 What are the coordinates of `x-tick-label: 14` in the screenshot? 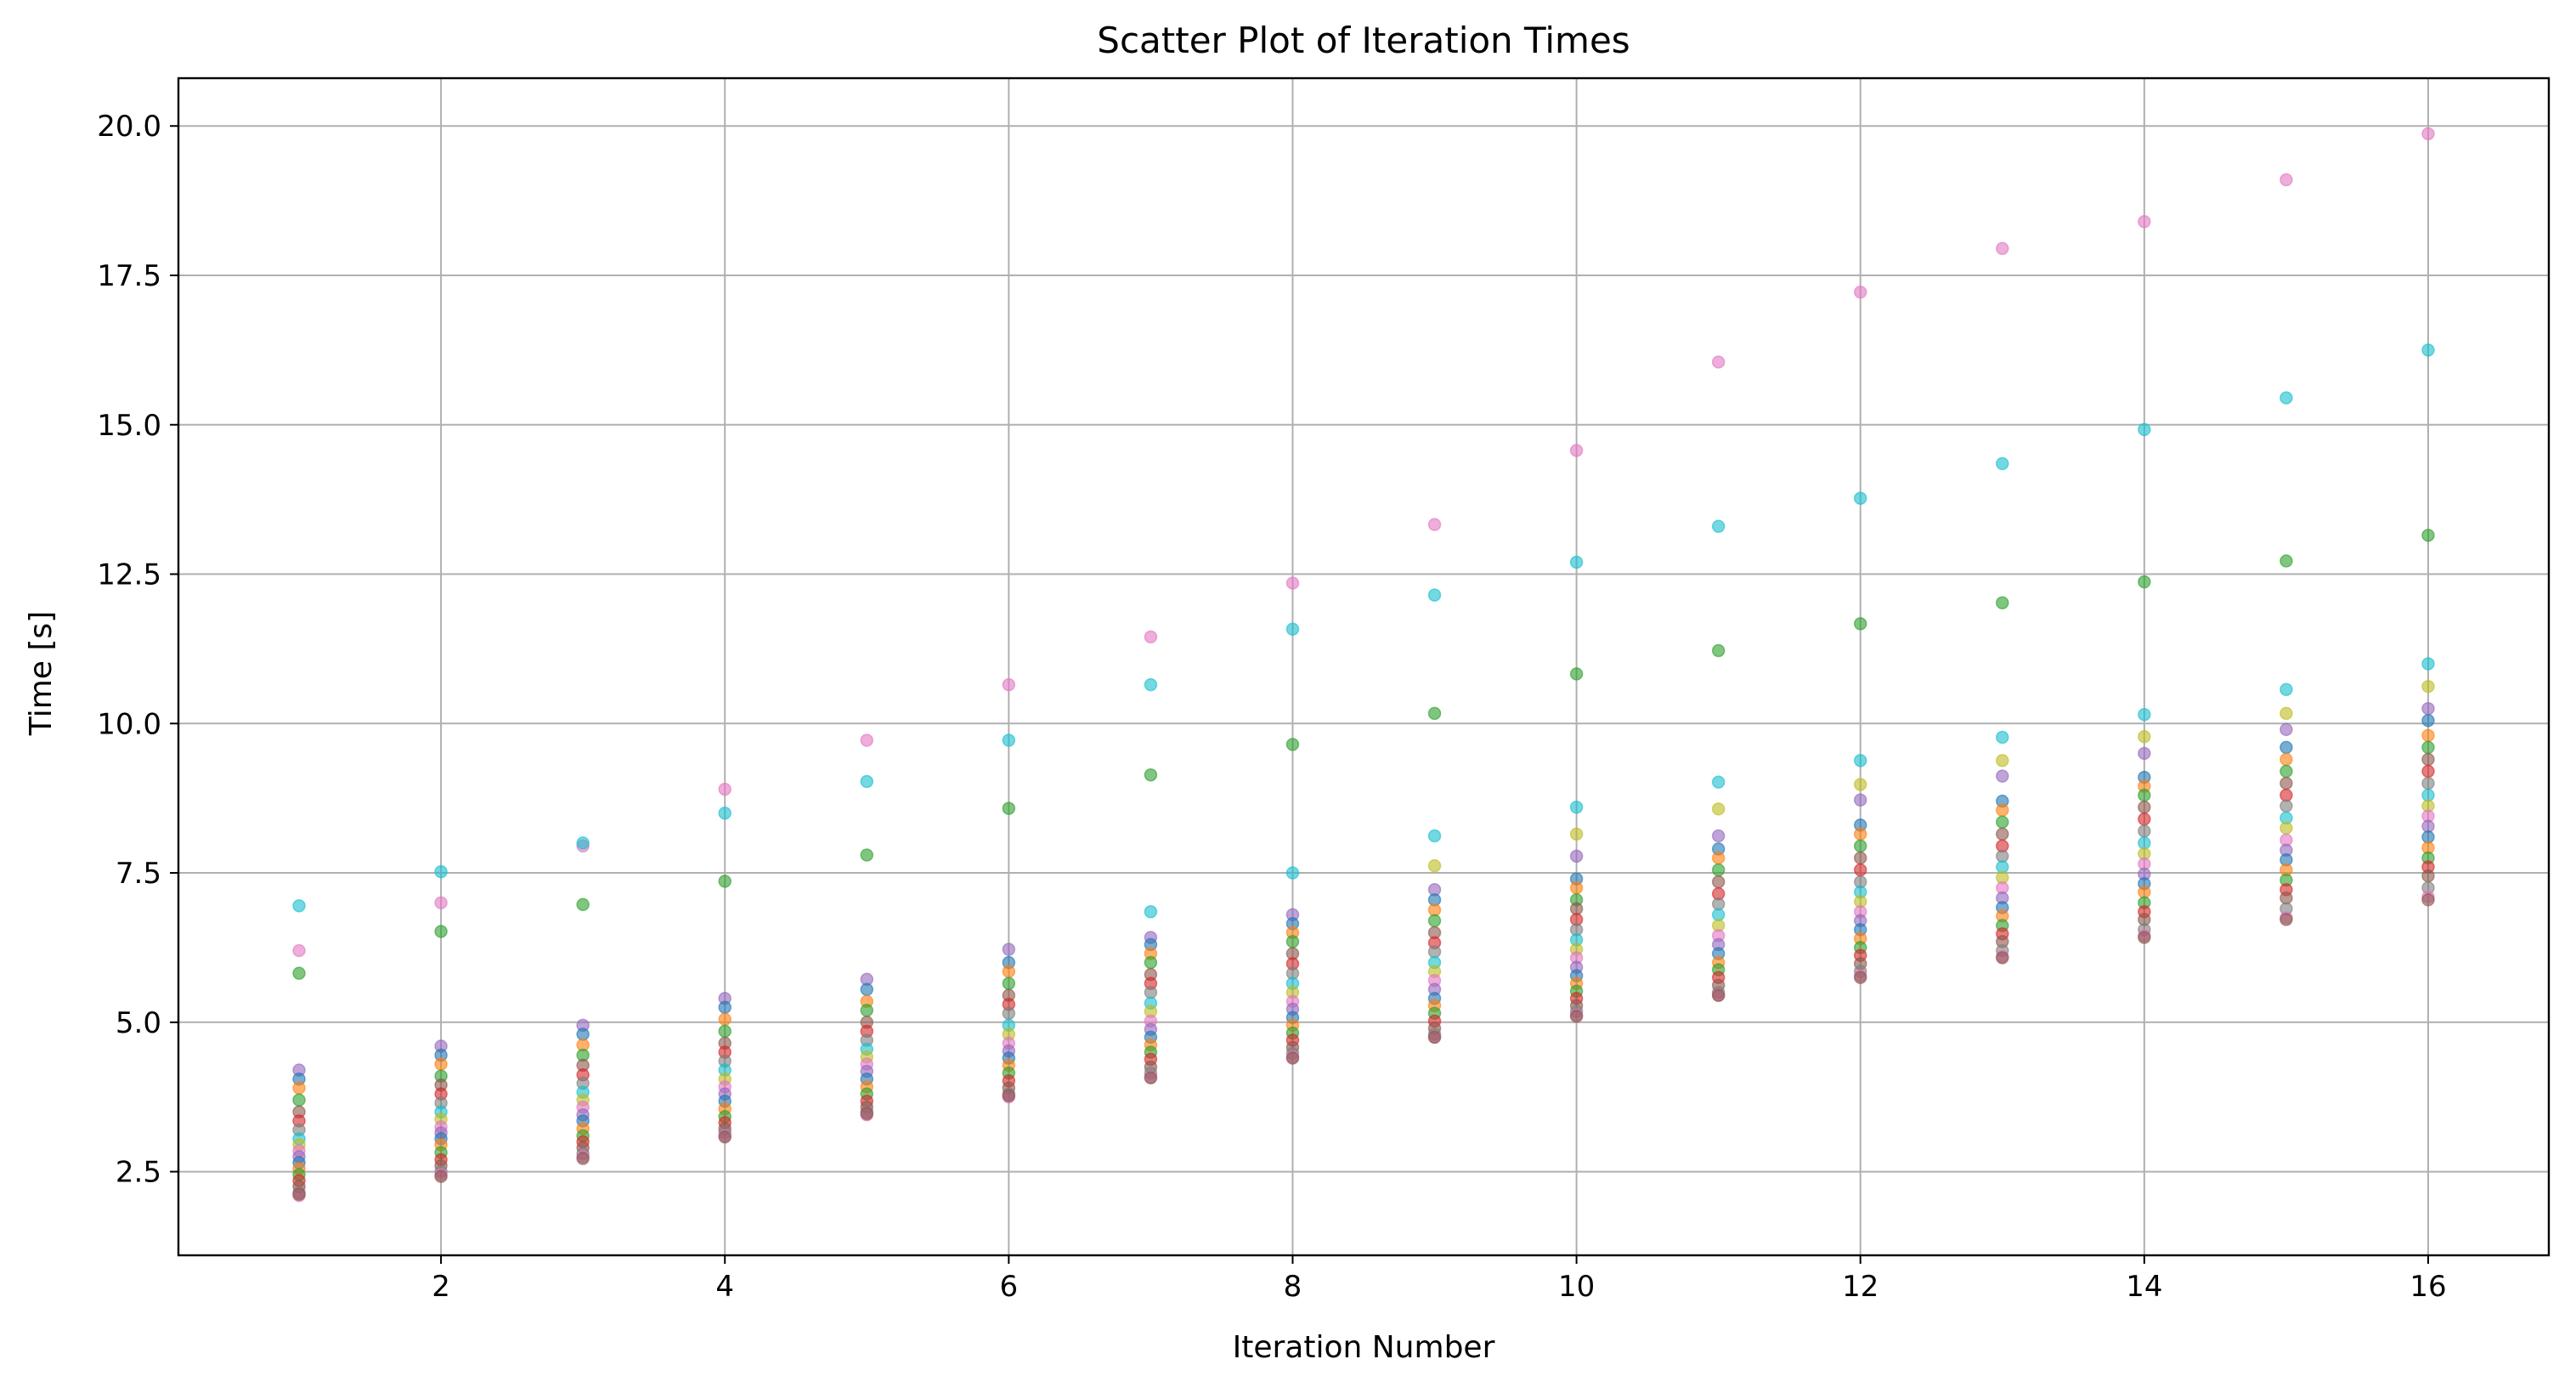 It's located at (2144, 1287).